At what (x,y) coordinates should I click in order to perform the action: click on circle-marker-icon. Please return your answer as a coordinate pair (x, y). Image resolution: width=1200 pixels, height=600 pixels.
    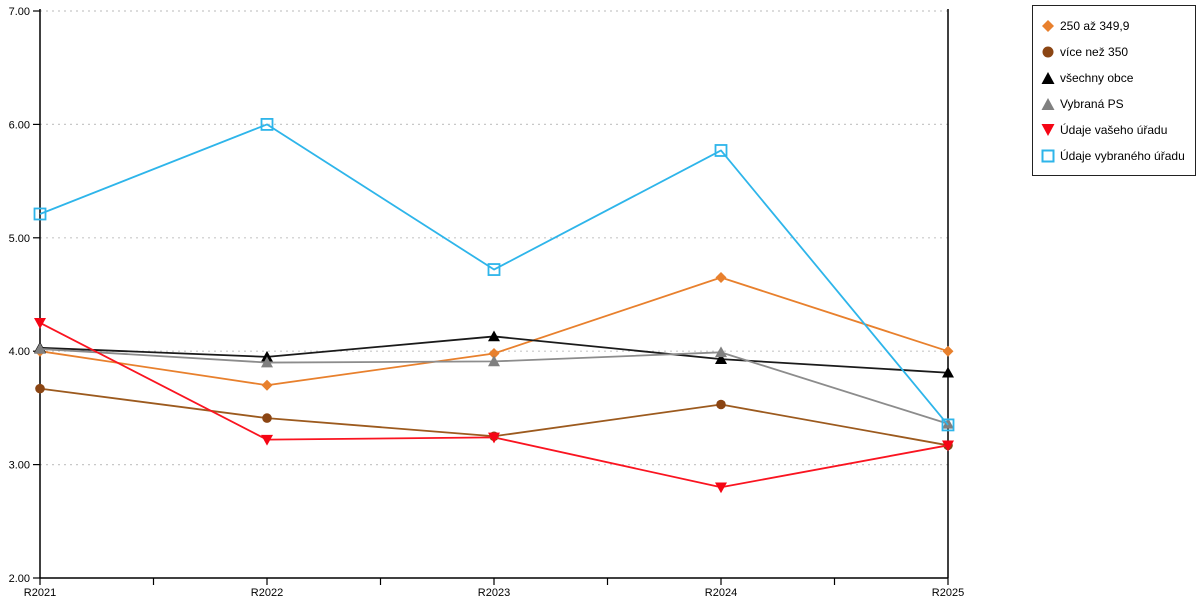
    Looking at the image, I should click on (1048, 52).